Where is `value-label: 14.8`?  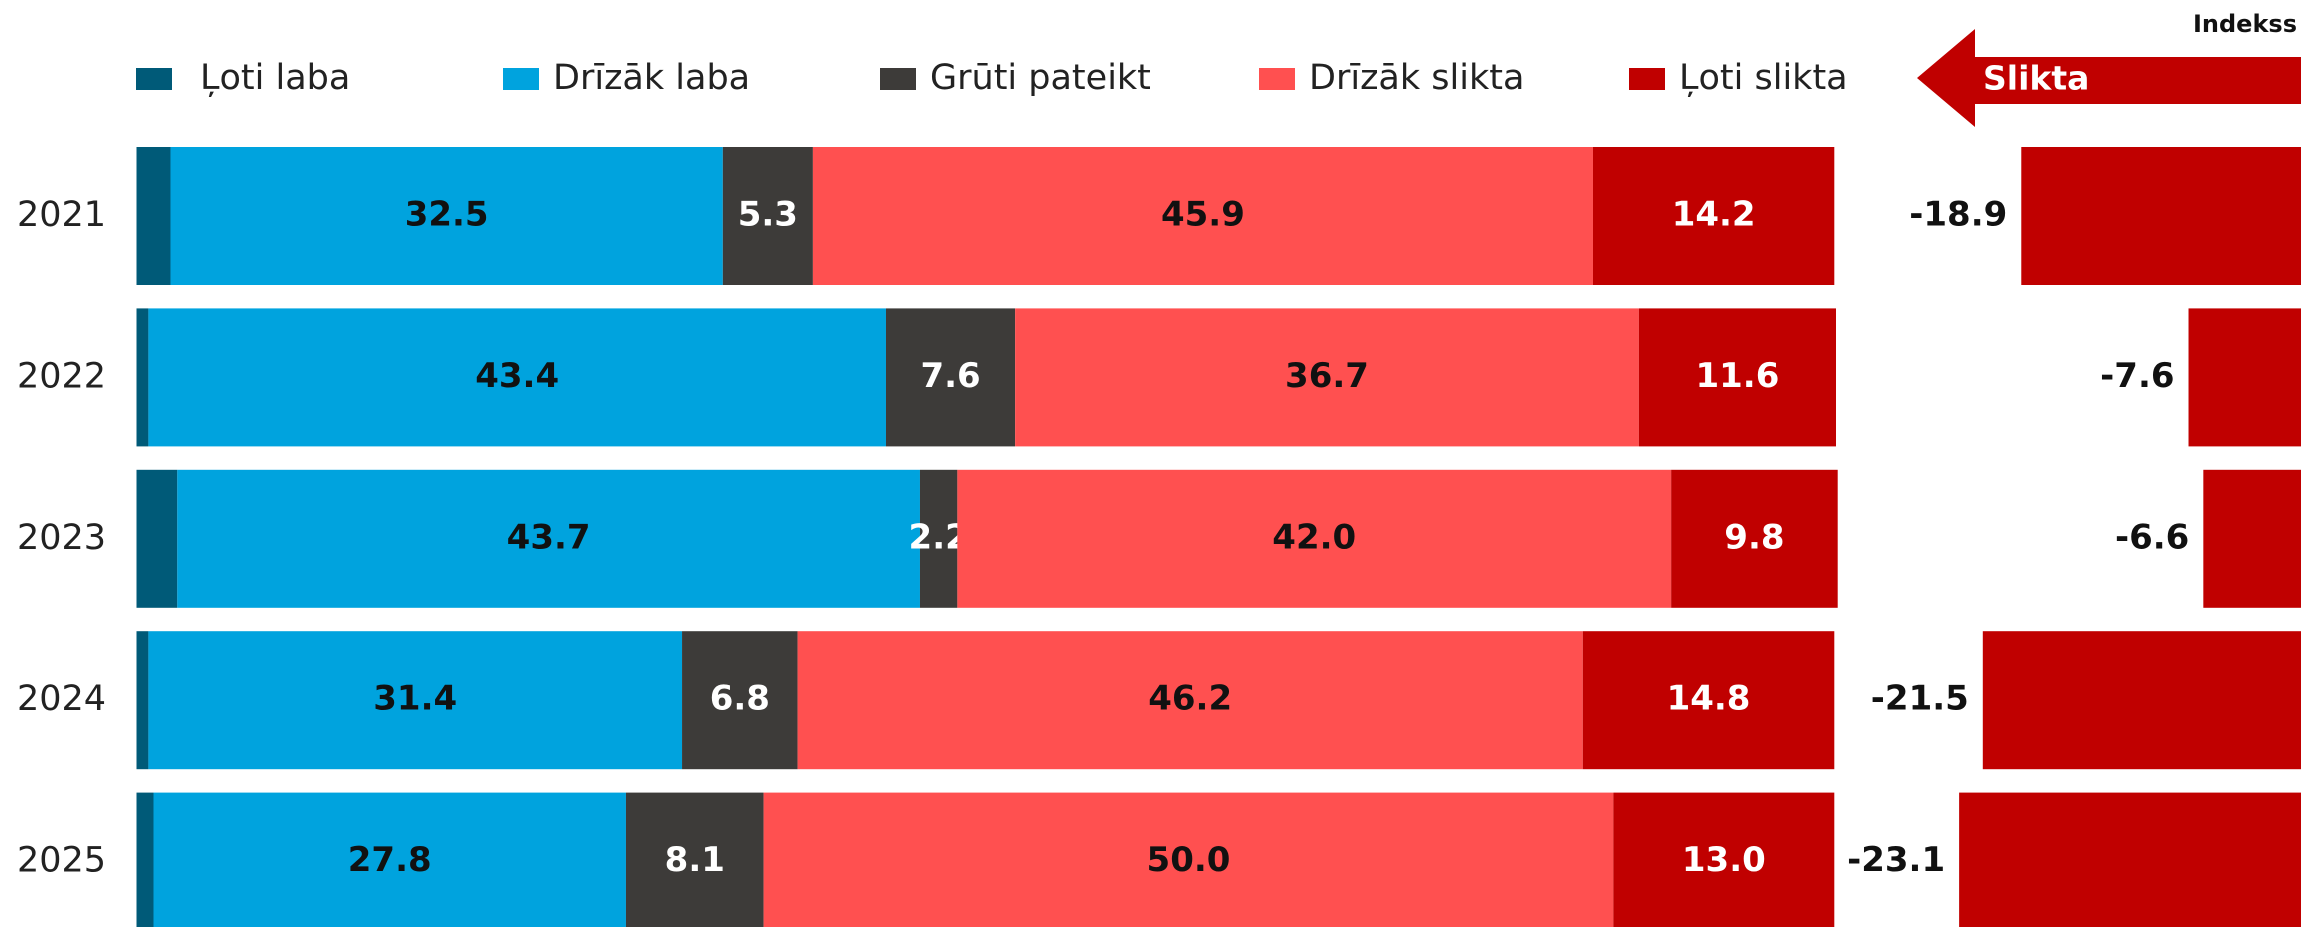
value-label: 14.8 is located at coordinates (1709, 699).